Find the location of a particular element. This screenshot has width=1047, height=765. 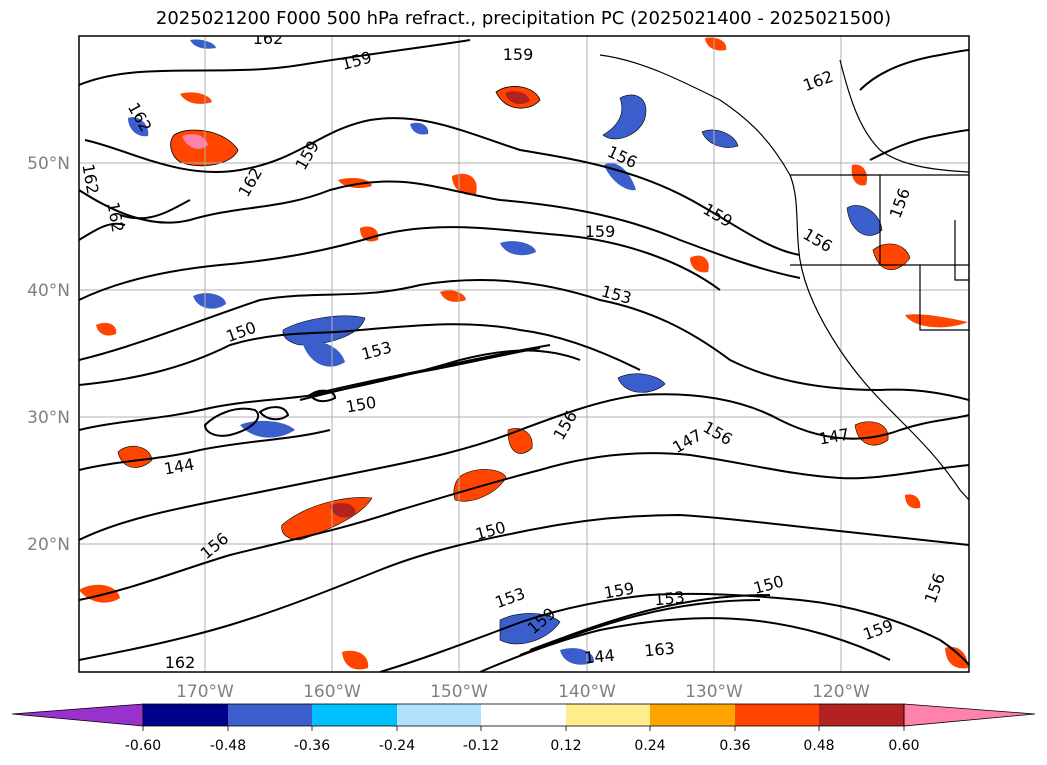

lon-label: 140°W is located at coordinates (587, 692).